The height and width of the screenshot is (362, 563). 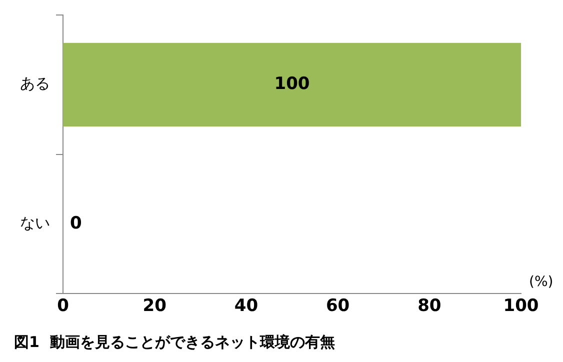 What do you see at coordinates (246, 306) in the screenshot?
I see `x-tick-label: 40` at bounding box center [246, 306].